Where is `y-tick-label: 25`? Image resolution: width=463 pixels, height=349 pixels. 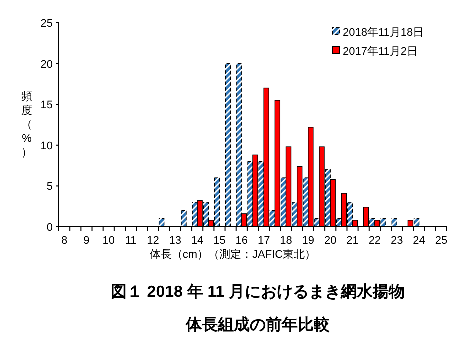
y-tick-label: 25 is located at coordinates (46, 24).